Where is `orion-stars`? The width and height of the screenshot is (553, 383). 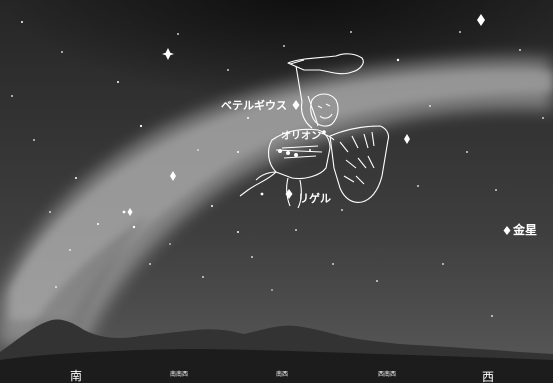 orion-stars is located at coordinates (293, 149).